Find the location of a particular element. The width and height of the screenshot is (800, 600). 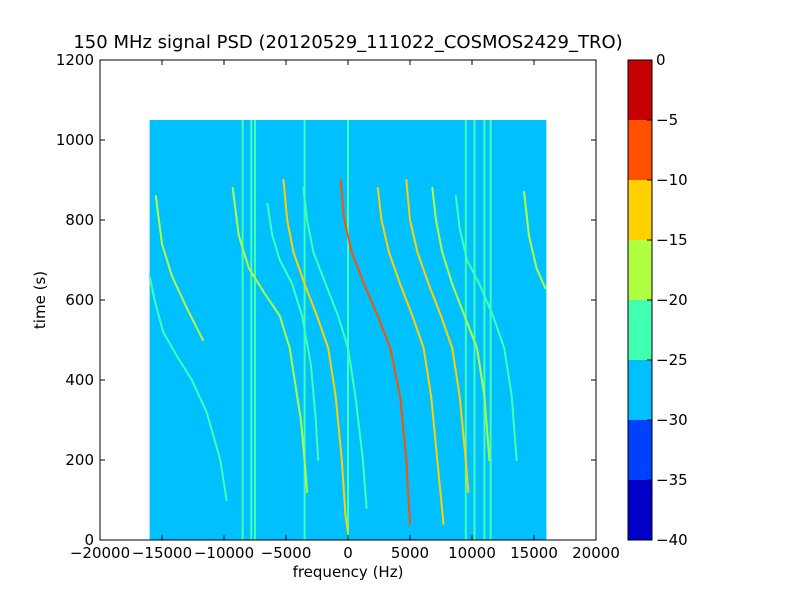

colorbar-tick-label: −20 is located at coordinates (672, 300).